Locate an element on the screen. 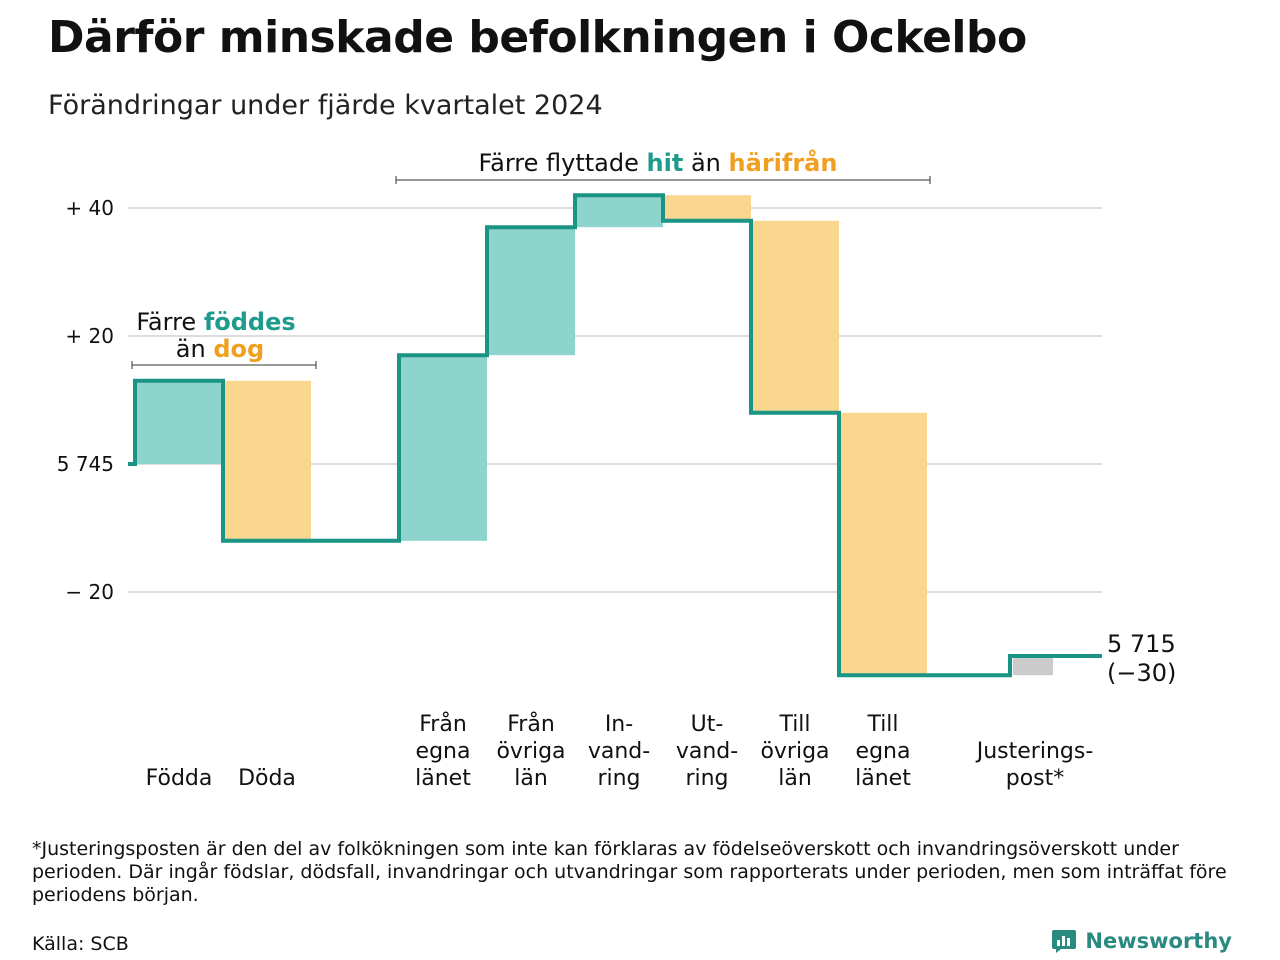  newsworthy-logo-icon is located at coordinates (1064, 941).